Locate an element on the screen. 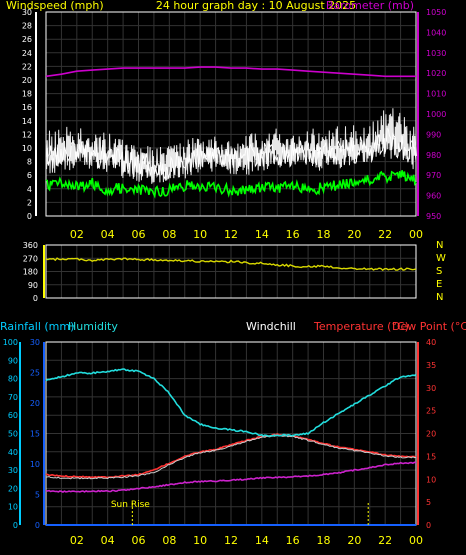 This screenshot has width=466, height=555. compass-label: S is located at coordinates (439, 271).